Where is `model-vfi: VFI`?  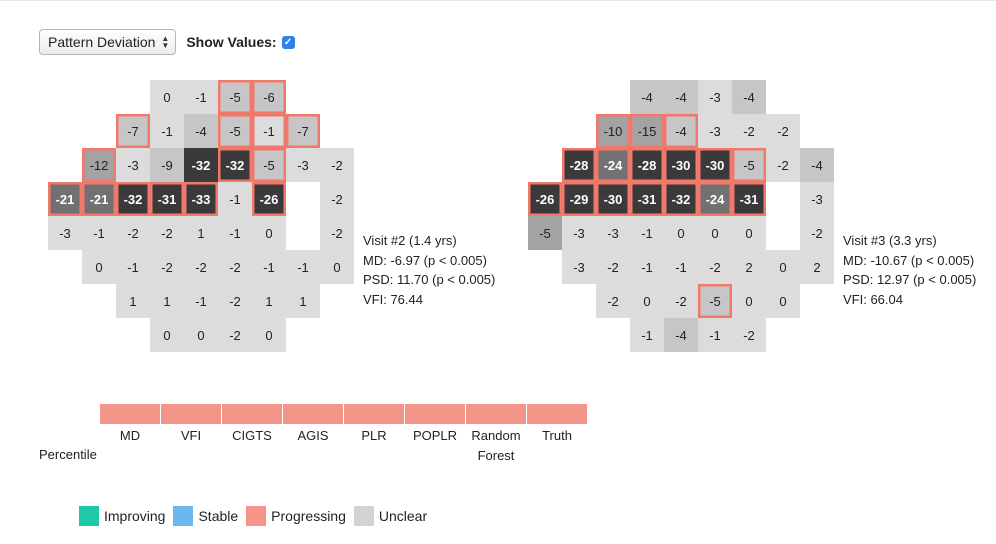
model-vfi: VFI is located at coordinates (191, 435).